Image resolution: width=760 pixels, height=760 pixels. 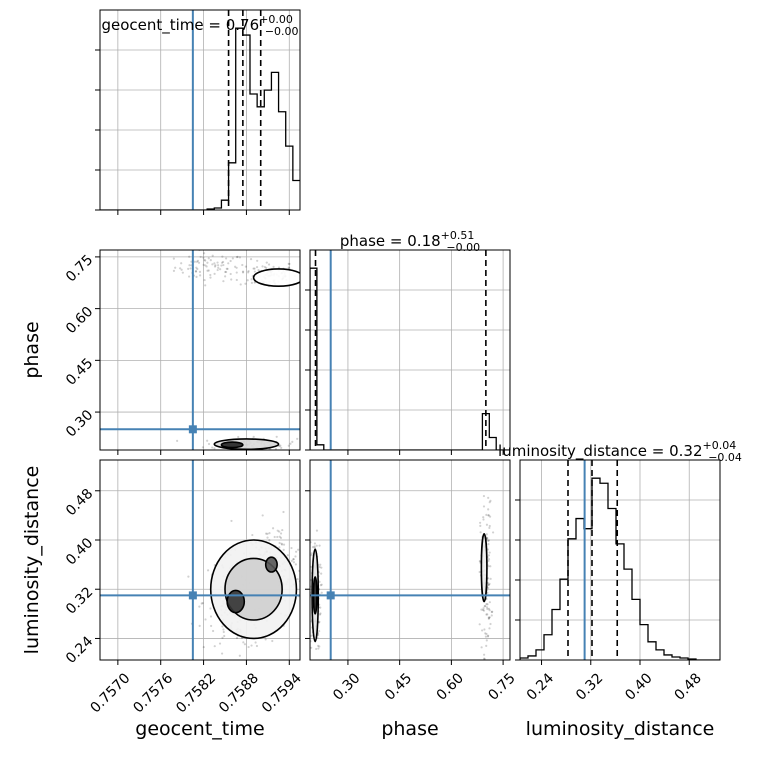 I want to click on panel-title: luminosity_distance = 0.32+0.04 −0.04, so click(x=620, y=451).